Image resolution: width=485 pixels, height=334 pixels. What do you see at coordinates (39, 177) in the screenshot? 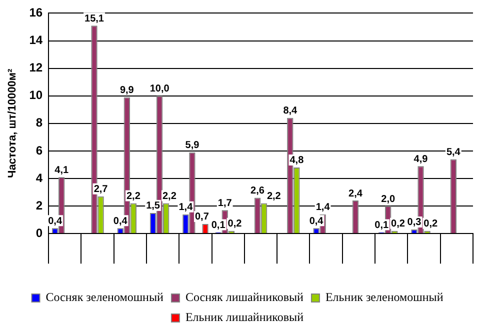
I see `y-tick-label: 4` at bounding box center [39, 177].